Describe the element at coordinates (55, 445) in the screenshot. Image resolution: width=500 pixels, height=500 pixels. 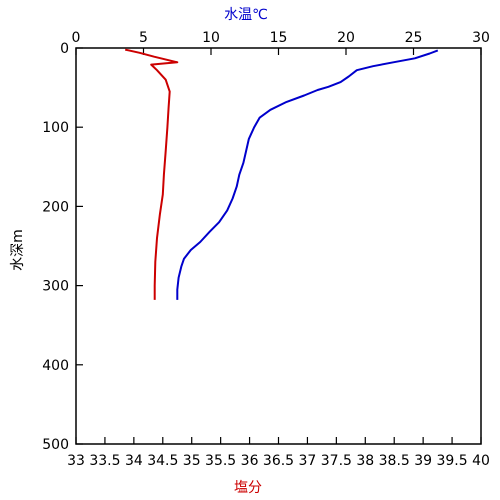
I see `depth-tick-label: 500` at that location.